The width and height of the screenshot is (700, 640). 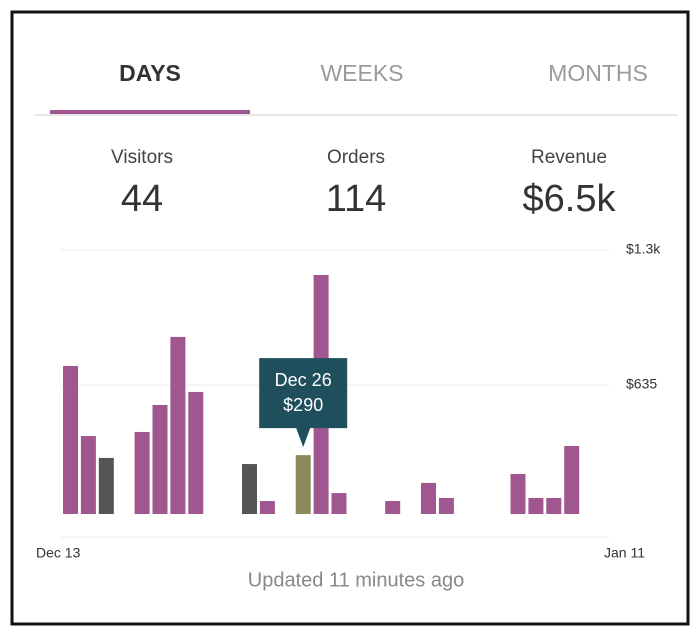 I want to click on tooltip-value: $290, so click(x=303, y=405).